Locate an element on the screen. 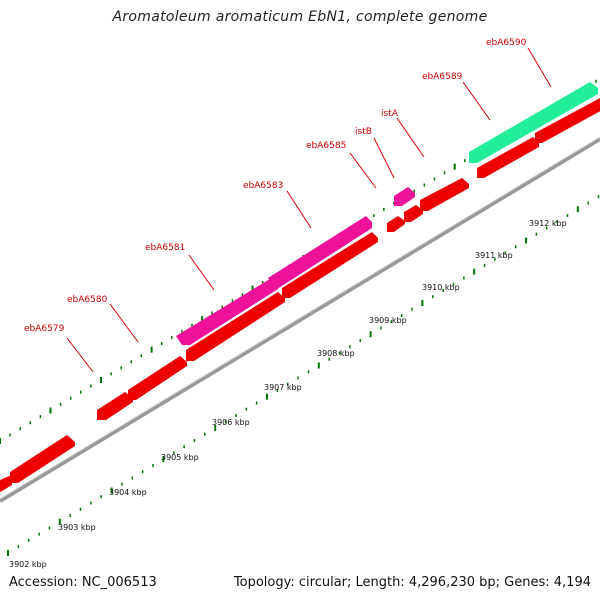 Image resolution: width=600 pixels, height=600 pixels. kbp-label-3907: 3907 kbp is located at coordinates (283, 387).